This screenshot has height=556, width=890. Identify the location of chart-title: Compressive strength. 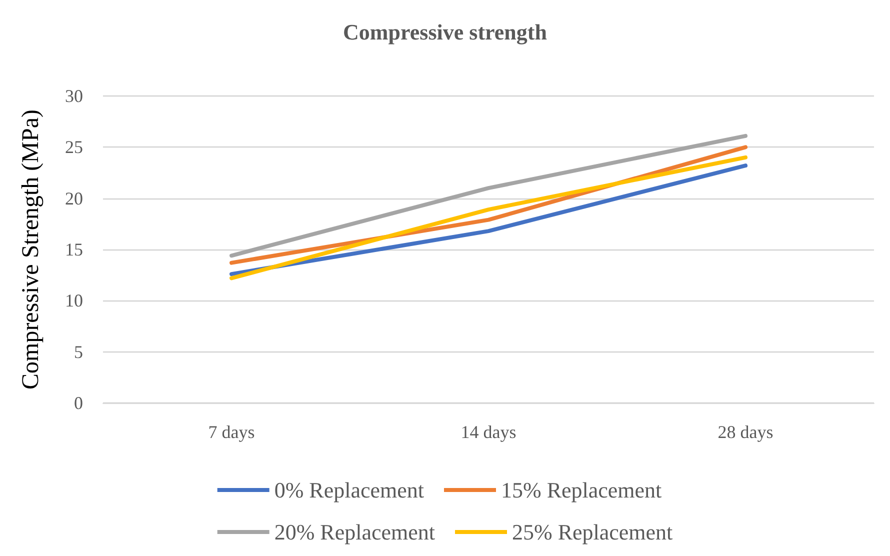
(445, 32).